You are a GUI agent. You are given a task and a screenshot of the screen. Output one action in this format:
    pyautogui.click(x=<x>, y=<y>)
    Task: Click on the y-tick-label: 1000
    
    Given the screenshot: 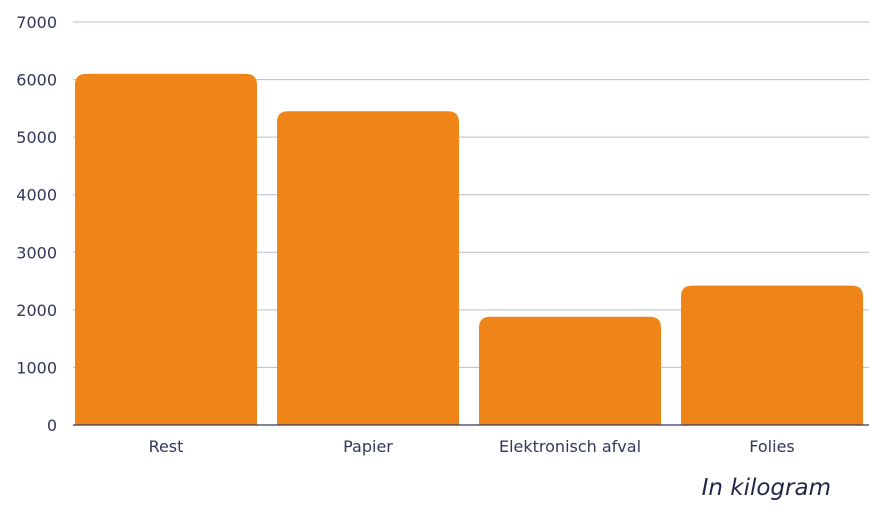 What is the action you would take?
    pyautogui.click(x=36, y=367)
    